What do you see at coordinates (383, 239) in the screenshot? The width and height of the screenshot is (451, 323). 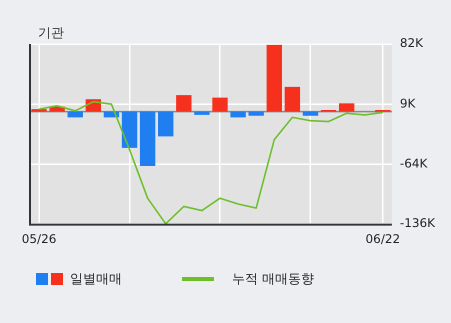 I see `x-tick-label: 06/22` at bounding box center [383, 239].